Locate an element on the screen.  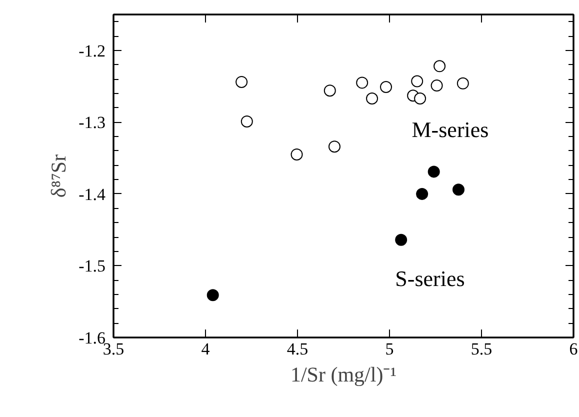
x-tick-label: 4.5 is located at coordinates (297, 349).